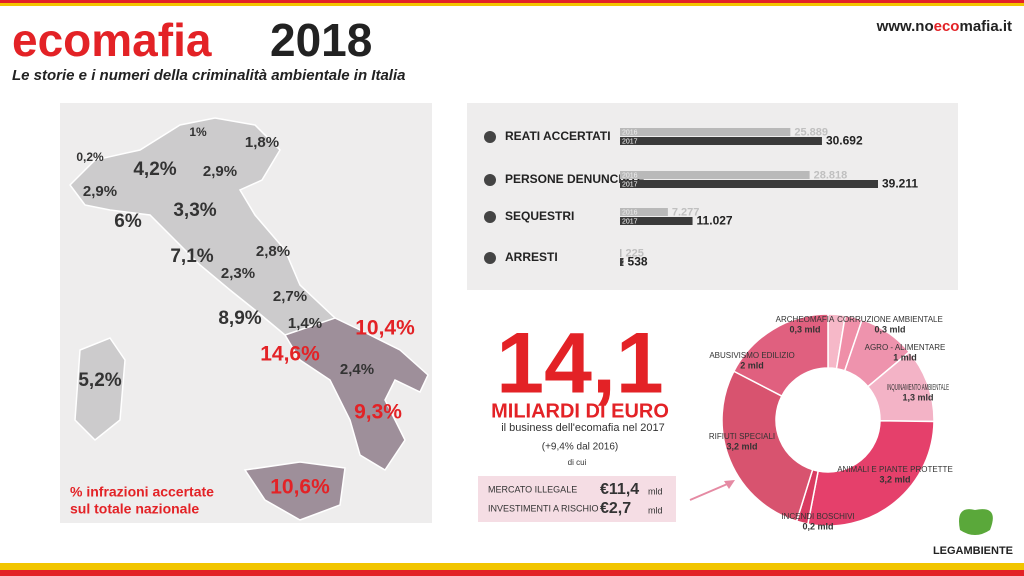 This screenshot has height=576, width=1024. Describe the element at coordinates (817, 526) in the screenshot. I see `segment-value: 0,2 mld` at that location.